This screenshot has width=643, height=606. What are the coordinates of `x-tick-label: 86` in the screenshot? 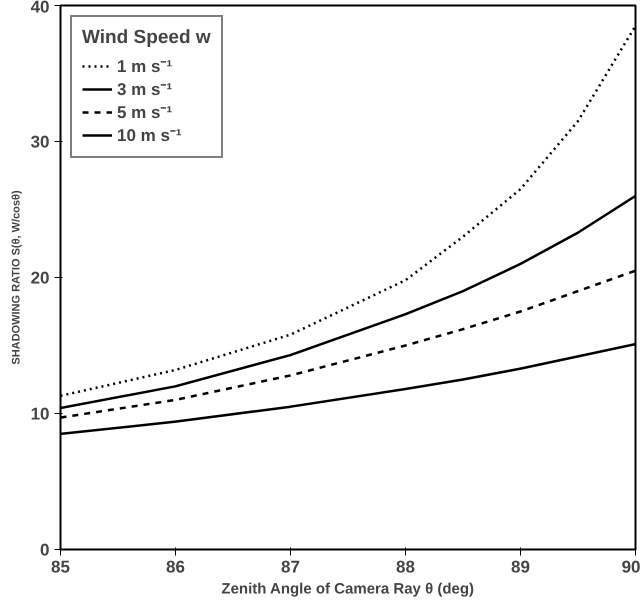 It's located at (175, 567).